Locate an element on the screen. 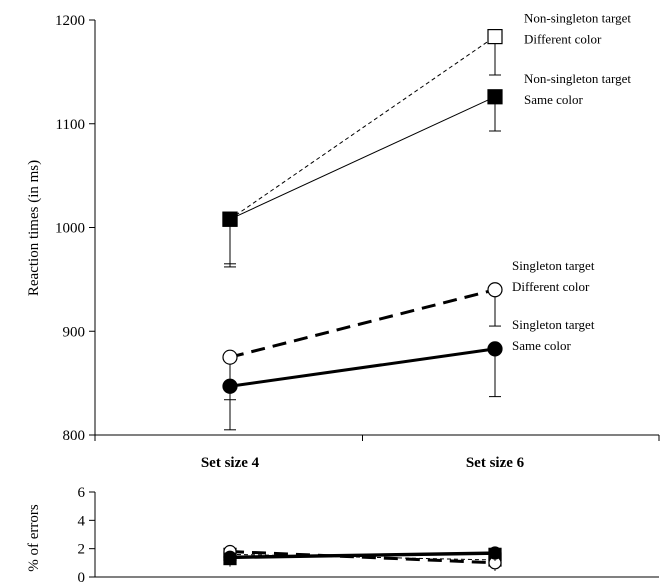 The width and height of the screenshot is (666, 583). rt-y-tick-label: 1000 is located at coordinates (70, 229).